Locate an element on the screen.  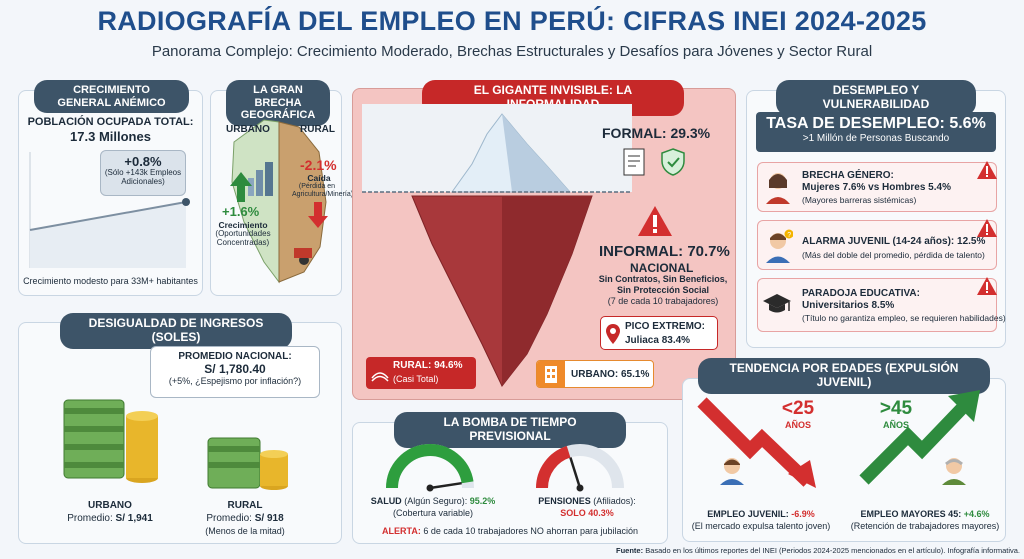
informal-note3: (7 de cada 10 trabajadores) is located at coordinates (663, 301).